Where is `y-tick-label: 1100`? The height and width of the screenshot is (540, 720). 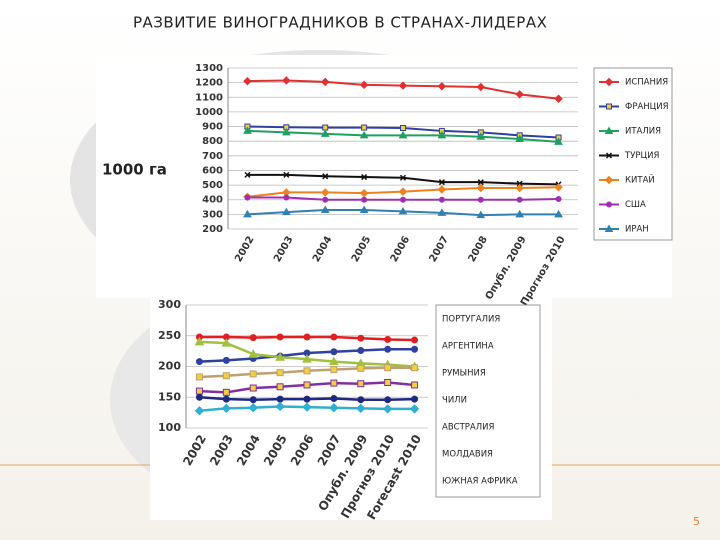 y-tick-label: 1100 is located at coordinates (209, 97).